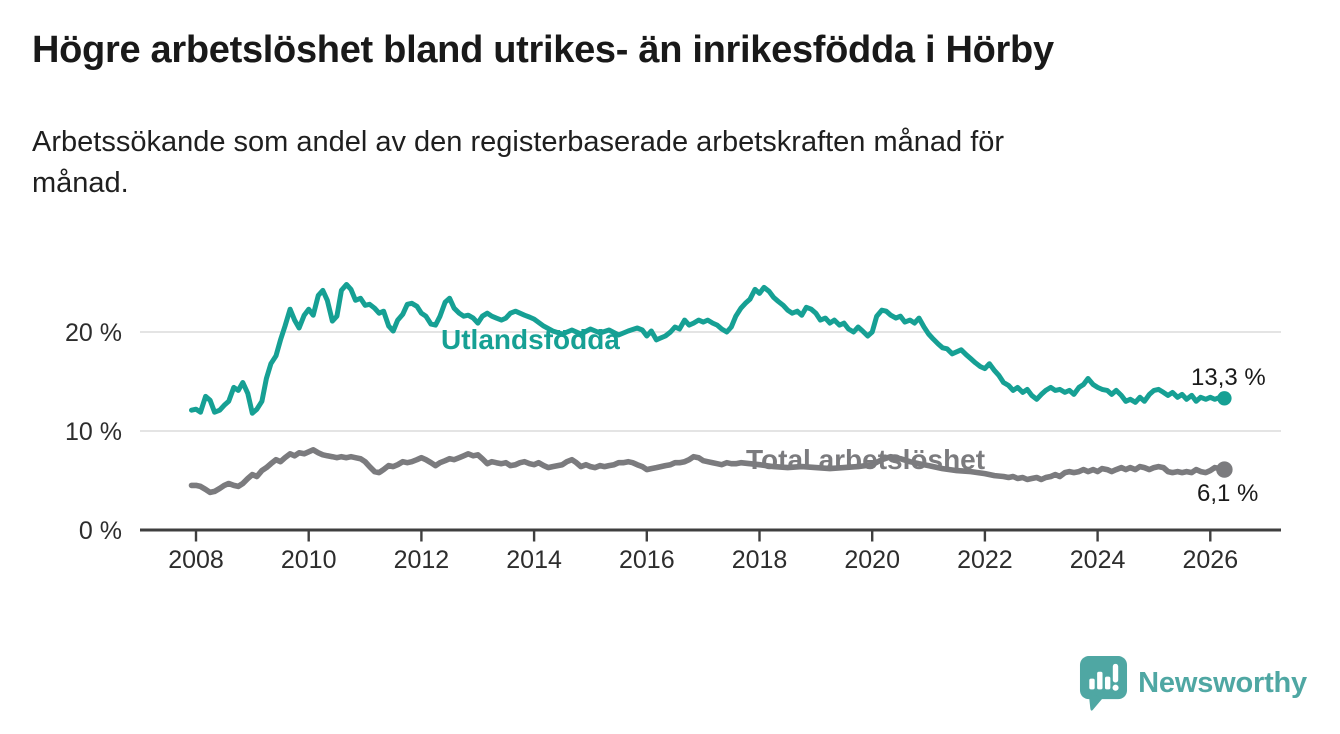  What do you see at coordinates (1224, 398) in the screenshot?
I see `series-end-dot-utlandsfodda` at bounding box center [1224, 398].